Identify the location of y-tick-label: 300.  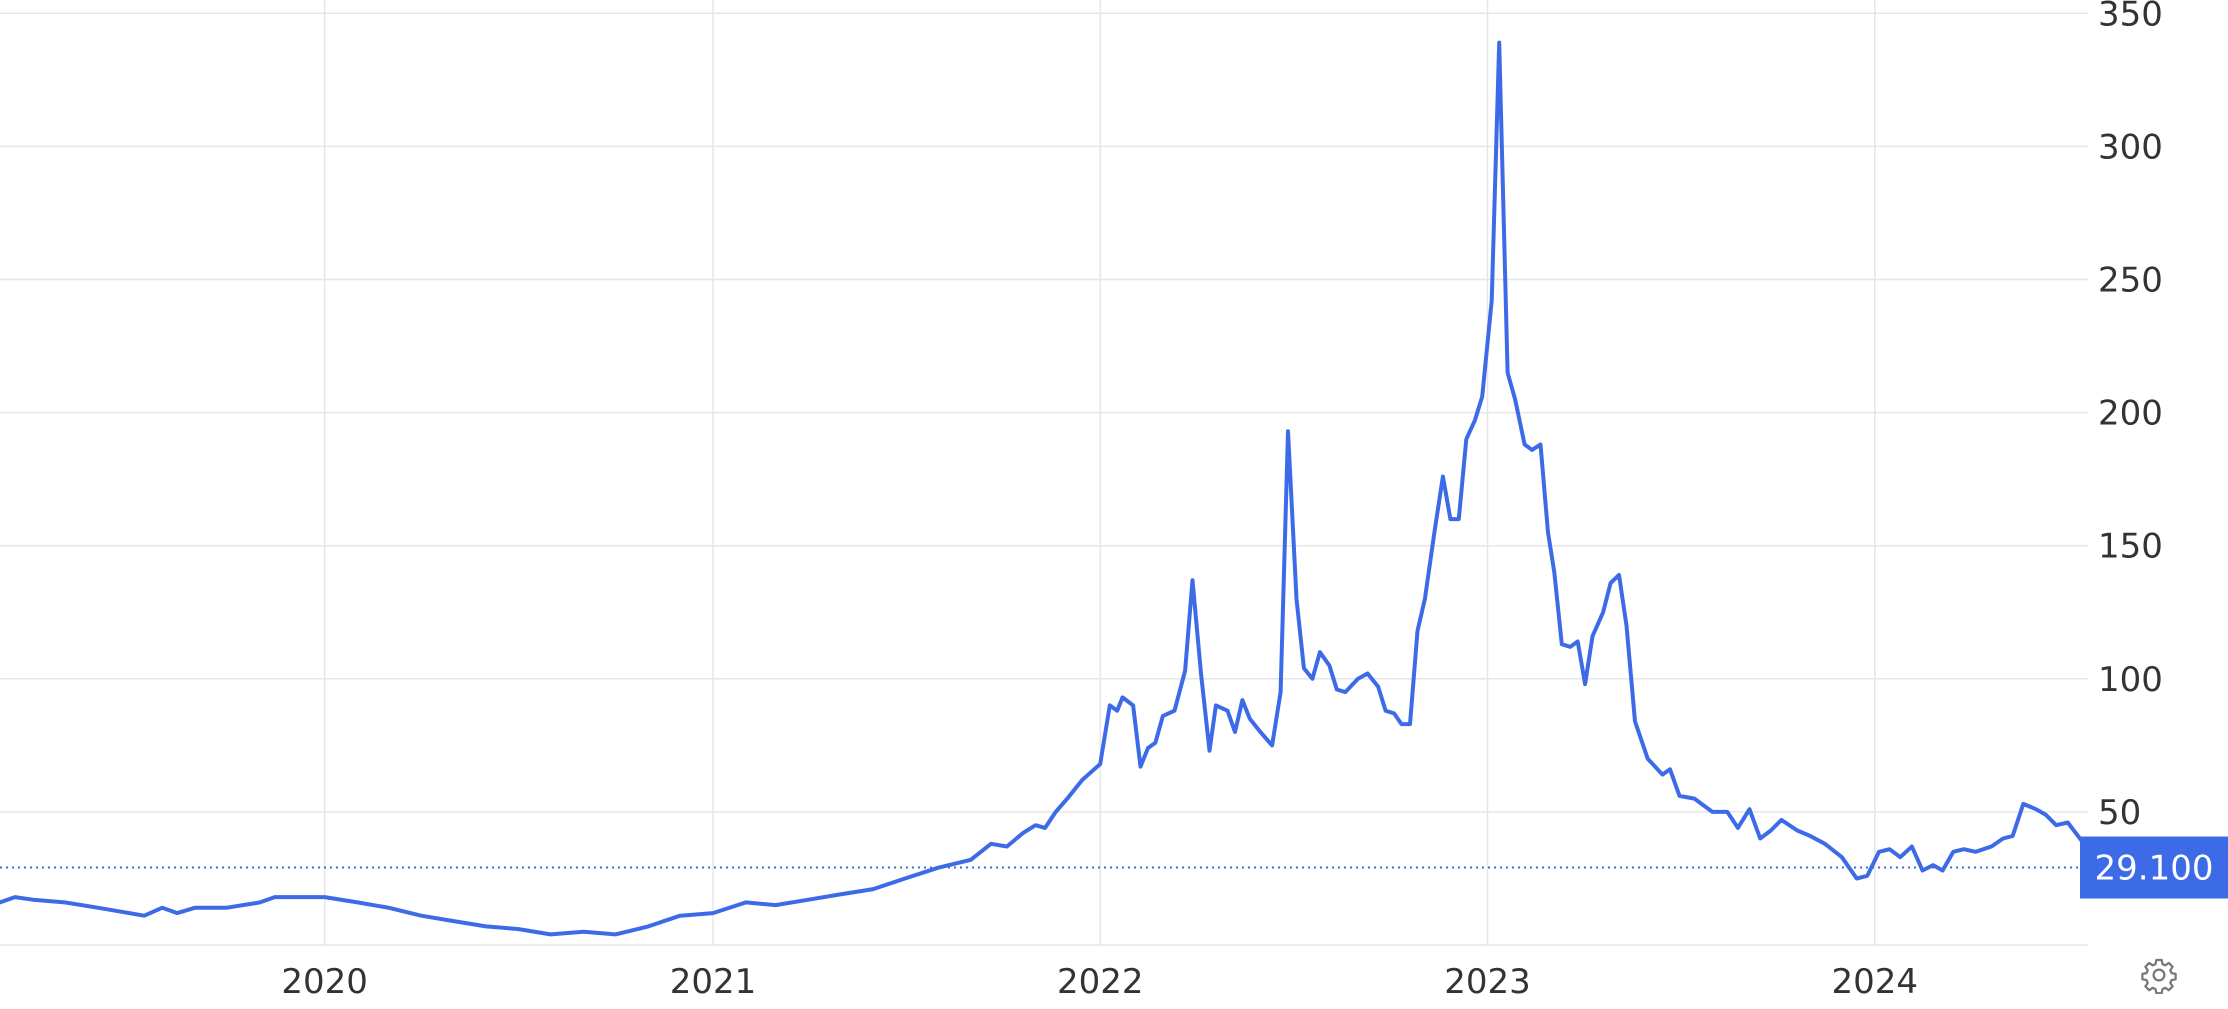
(2130, 147).